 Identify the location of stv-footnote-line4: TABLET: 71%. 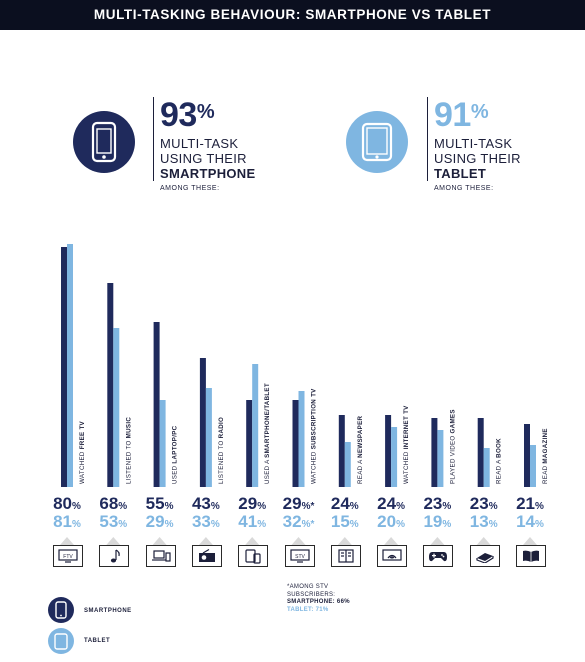
(308, 609).